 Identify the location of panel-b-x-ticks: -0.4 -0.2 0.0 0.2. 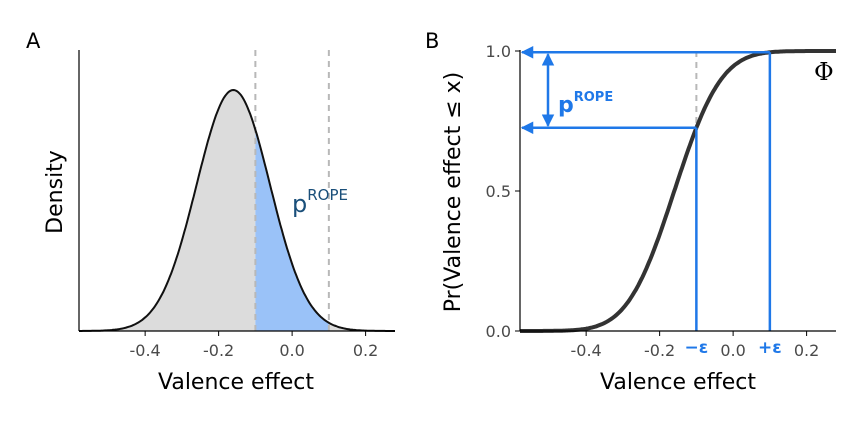
(695, 345).